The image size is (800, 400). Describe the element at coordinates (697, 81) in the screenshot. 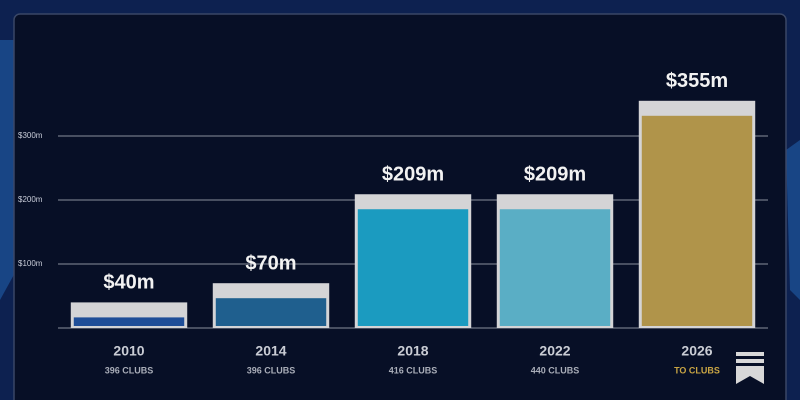

I see `value-label: $355m` at that location.